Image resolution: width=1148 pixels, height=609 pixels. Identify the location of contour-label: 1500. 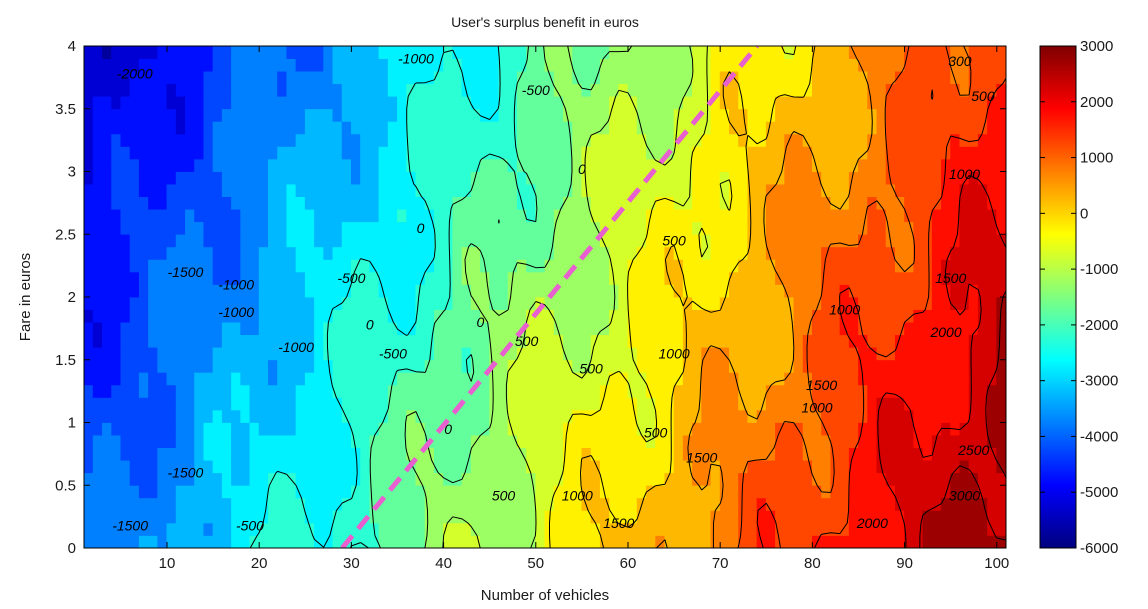
(618, 523).